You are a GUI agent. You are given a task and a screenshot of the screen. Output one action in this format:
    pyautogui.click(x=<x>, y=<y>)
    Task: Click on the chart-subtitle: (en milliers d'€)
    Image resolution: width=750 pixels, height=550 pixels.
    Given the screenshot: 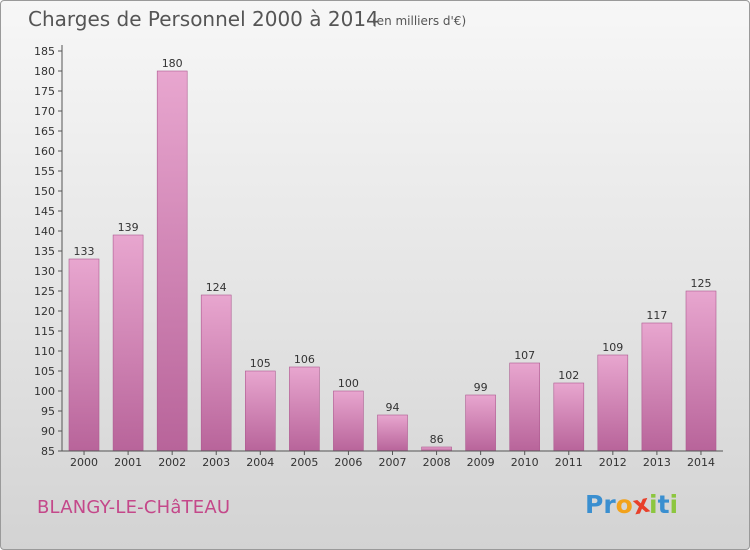 What is the action you would take?
    pyautogui.click(x=419, y=21)
    